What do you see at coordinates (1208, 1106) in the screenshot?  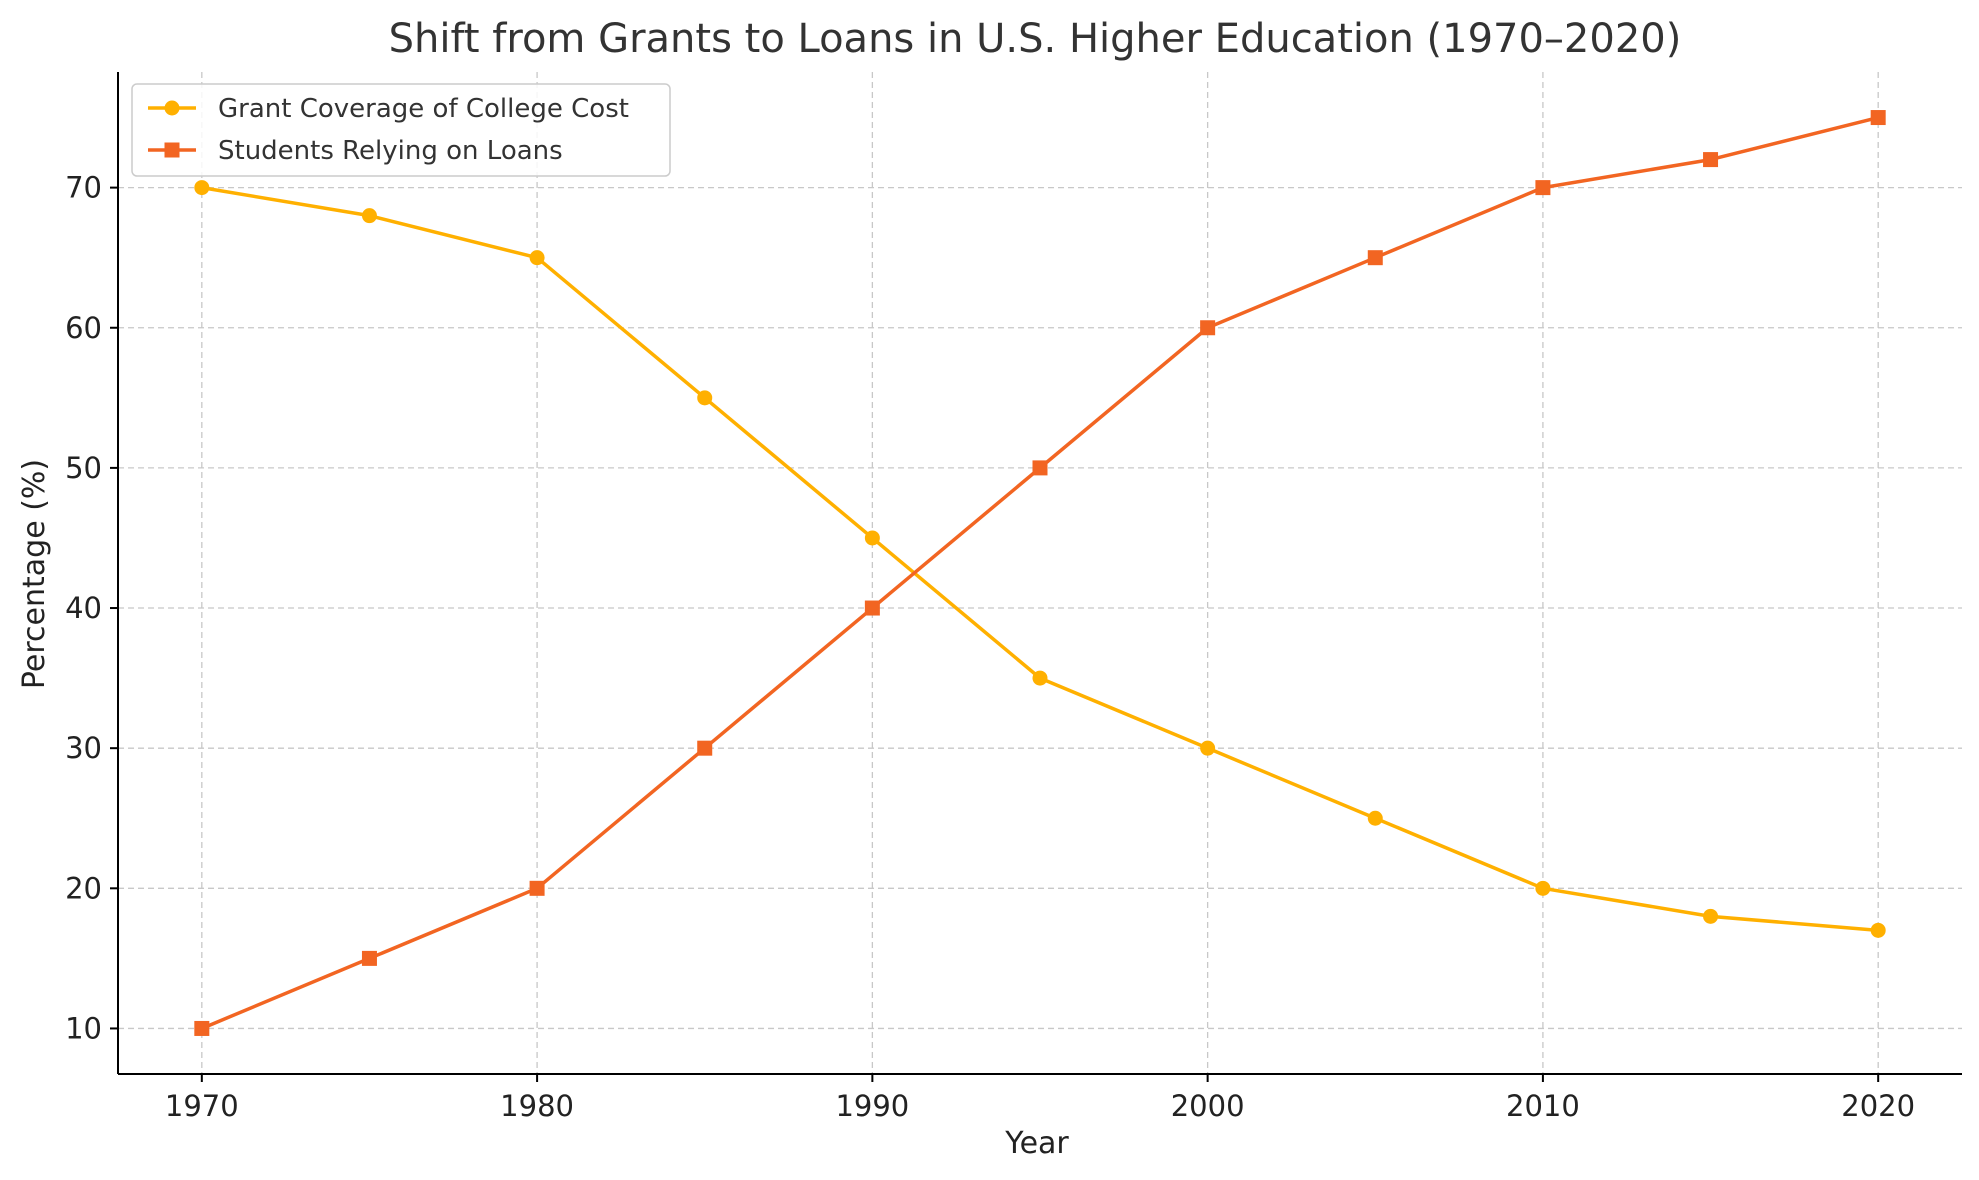 I see `x-tick-label: 2000` at bounding box center [1208, 1106].